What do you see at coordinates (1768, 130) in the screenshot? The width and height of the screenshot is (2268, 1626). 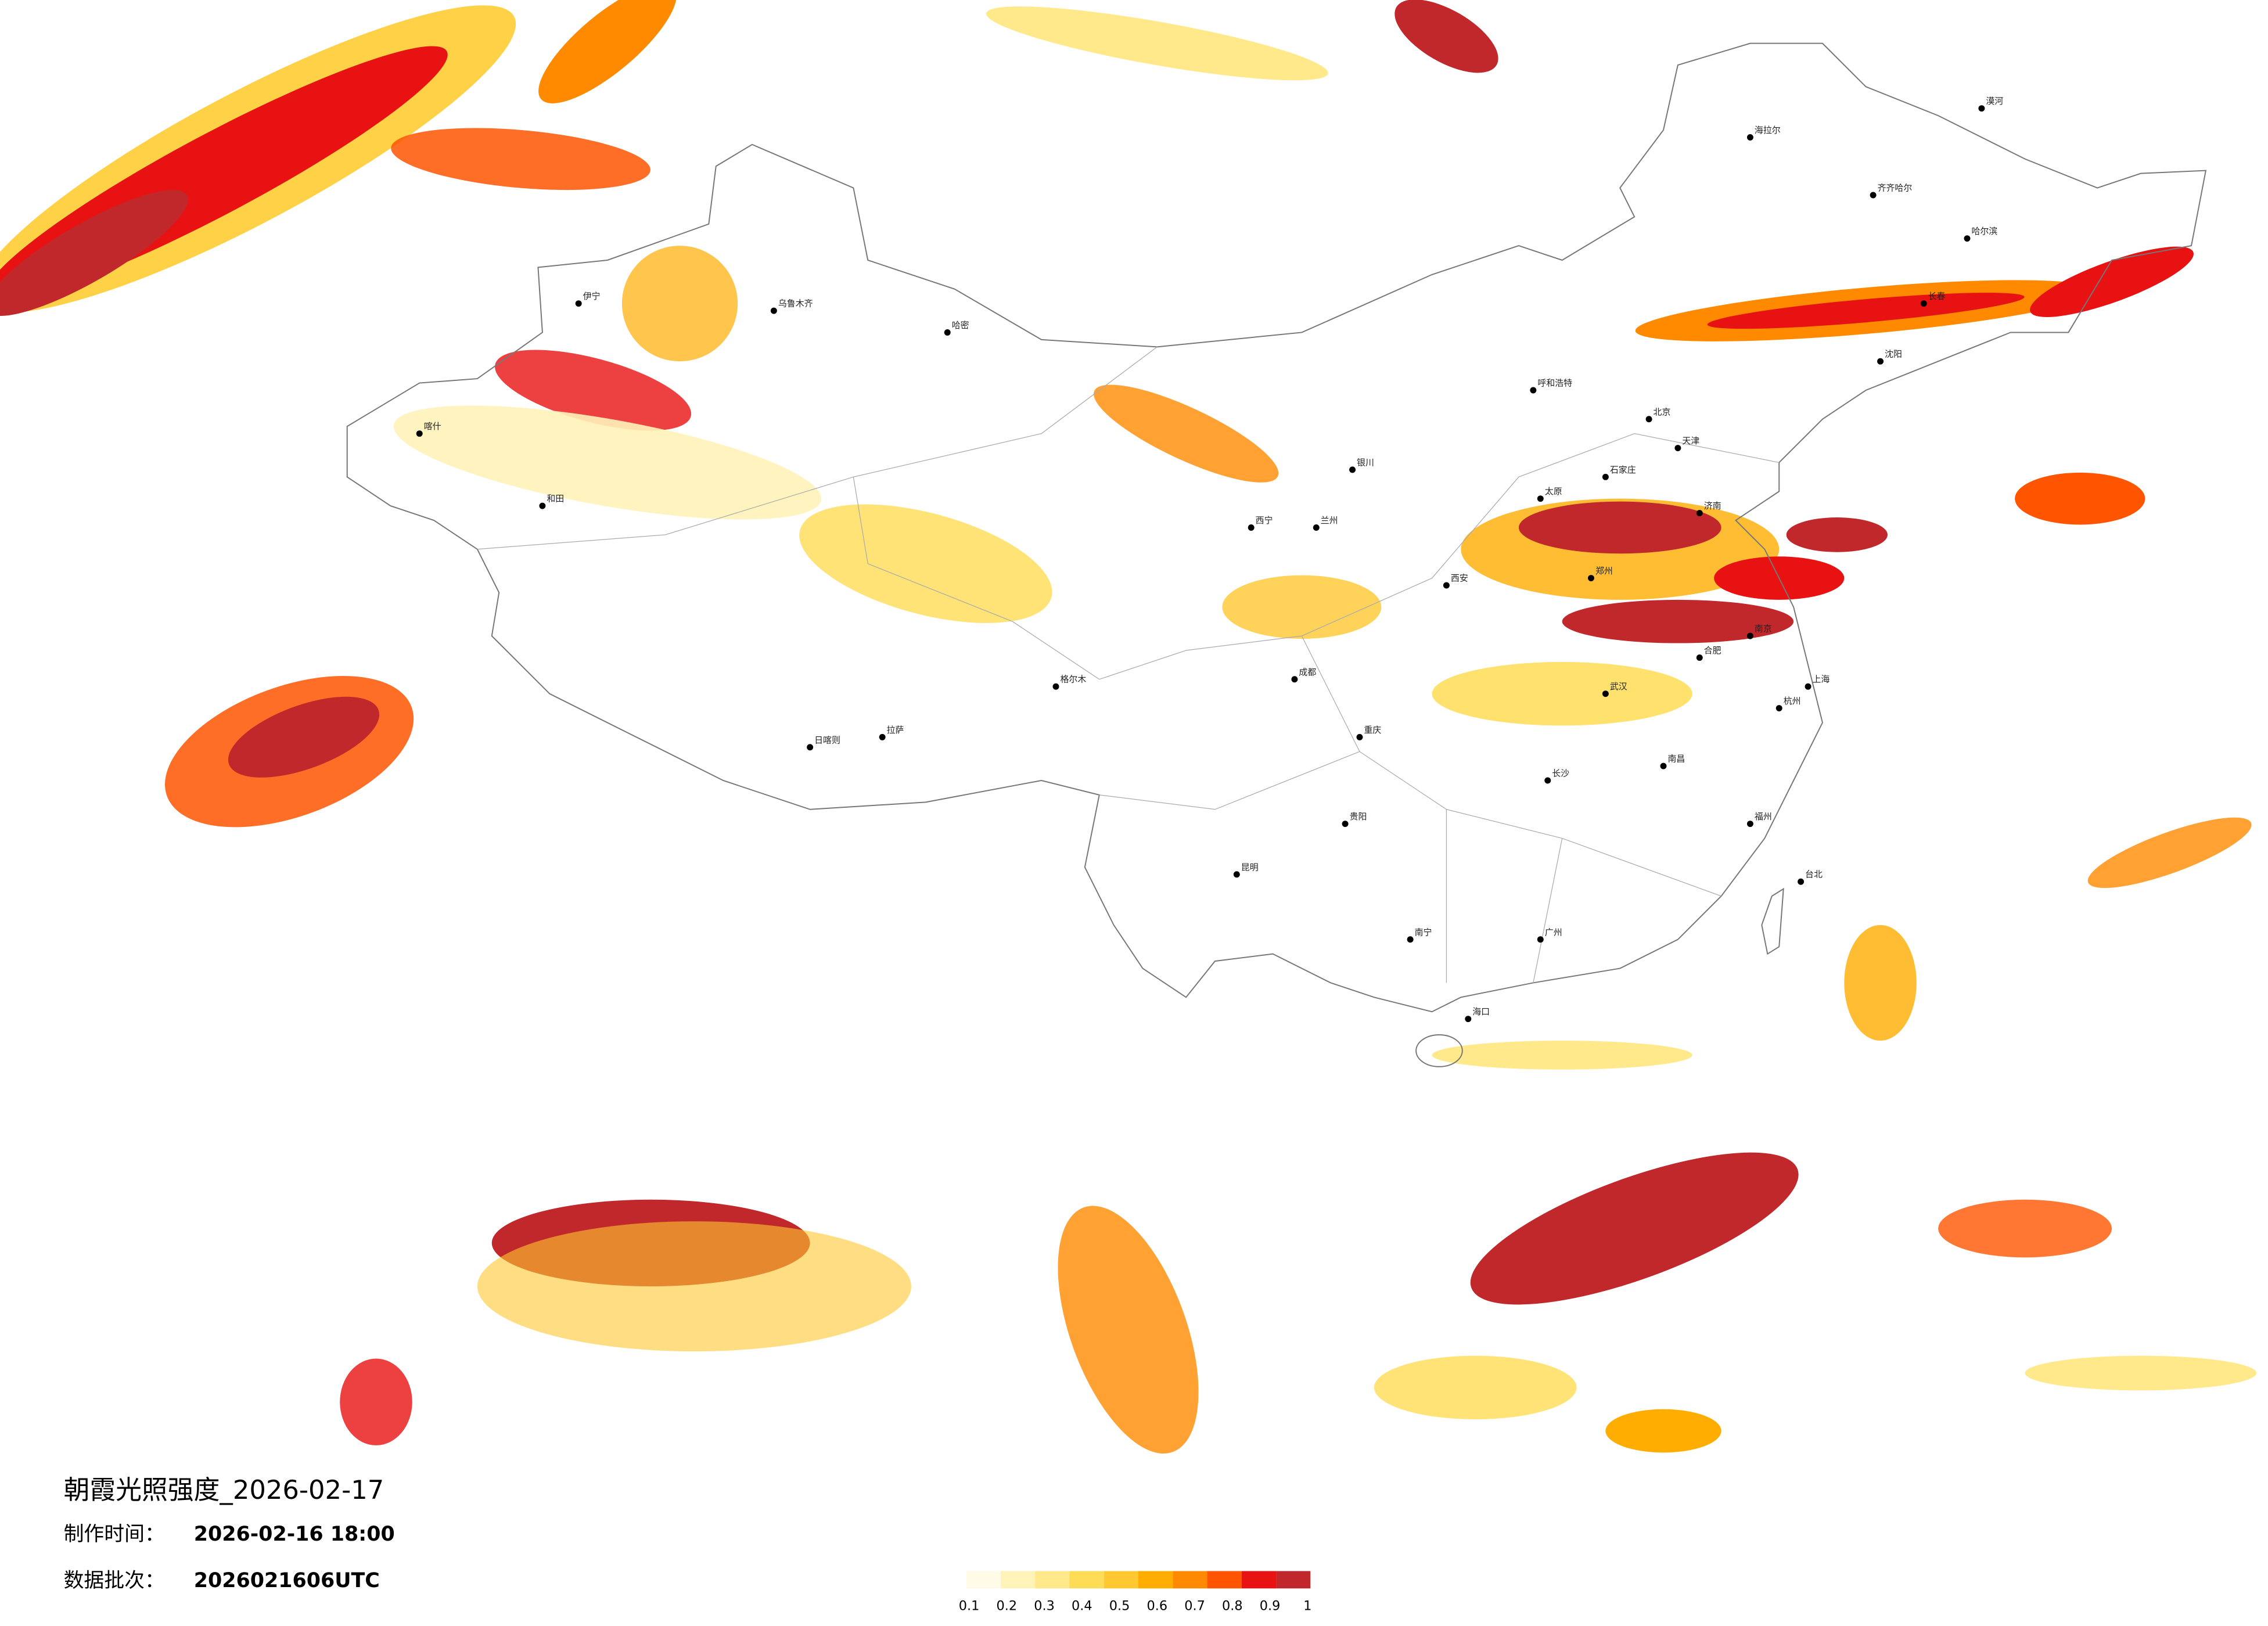 I see `city-label: 海拉尔` at bounding box center [1768, 130].